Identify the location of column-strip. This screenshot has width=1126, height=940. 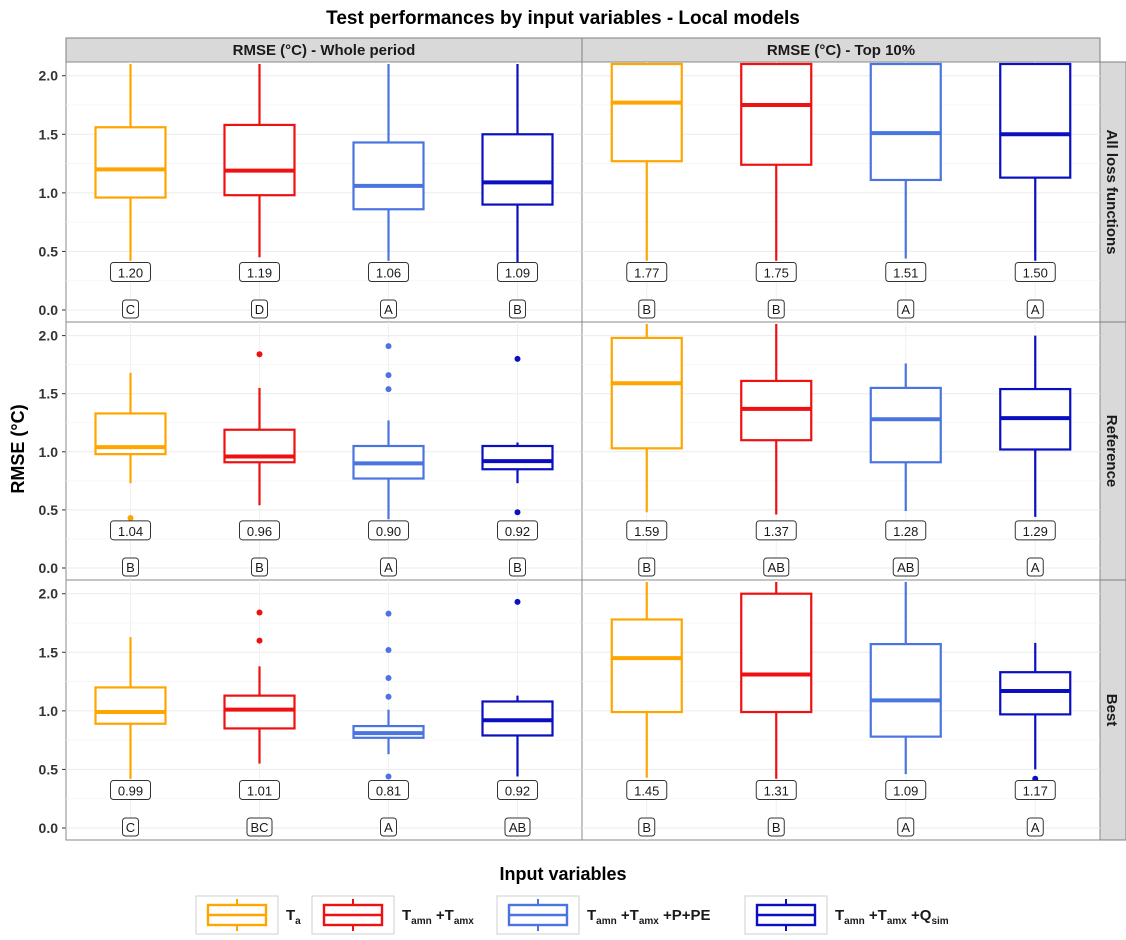
(841, 50).